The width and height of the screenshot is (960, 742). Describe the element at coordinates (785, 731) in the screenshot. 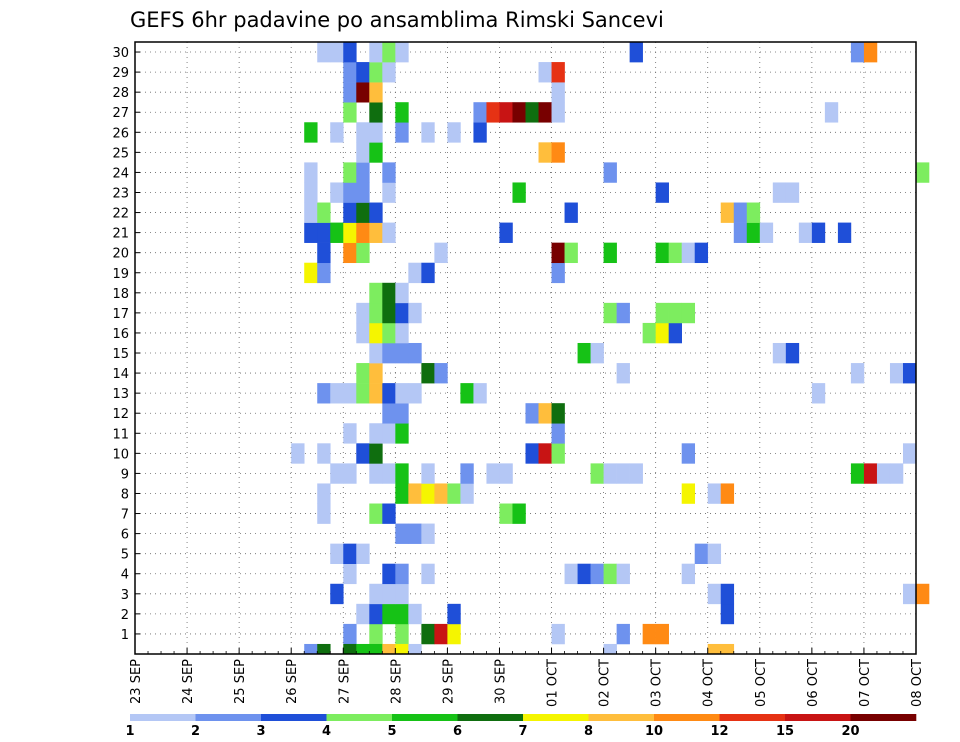

I see `colorbar-label: 15` at that location.